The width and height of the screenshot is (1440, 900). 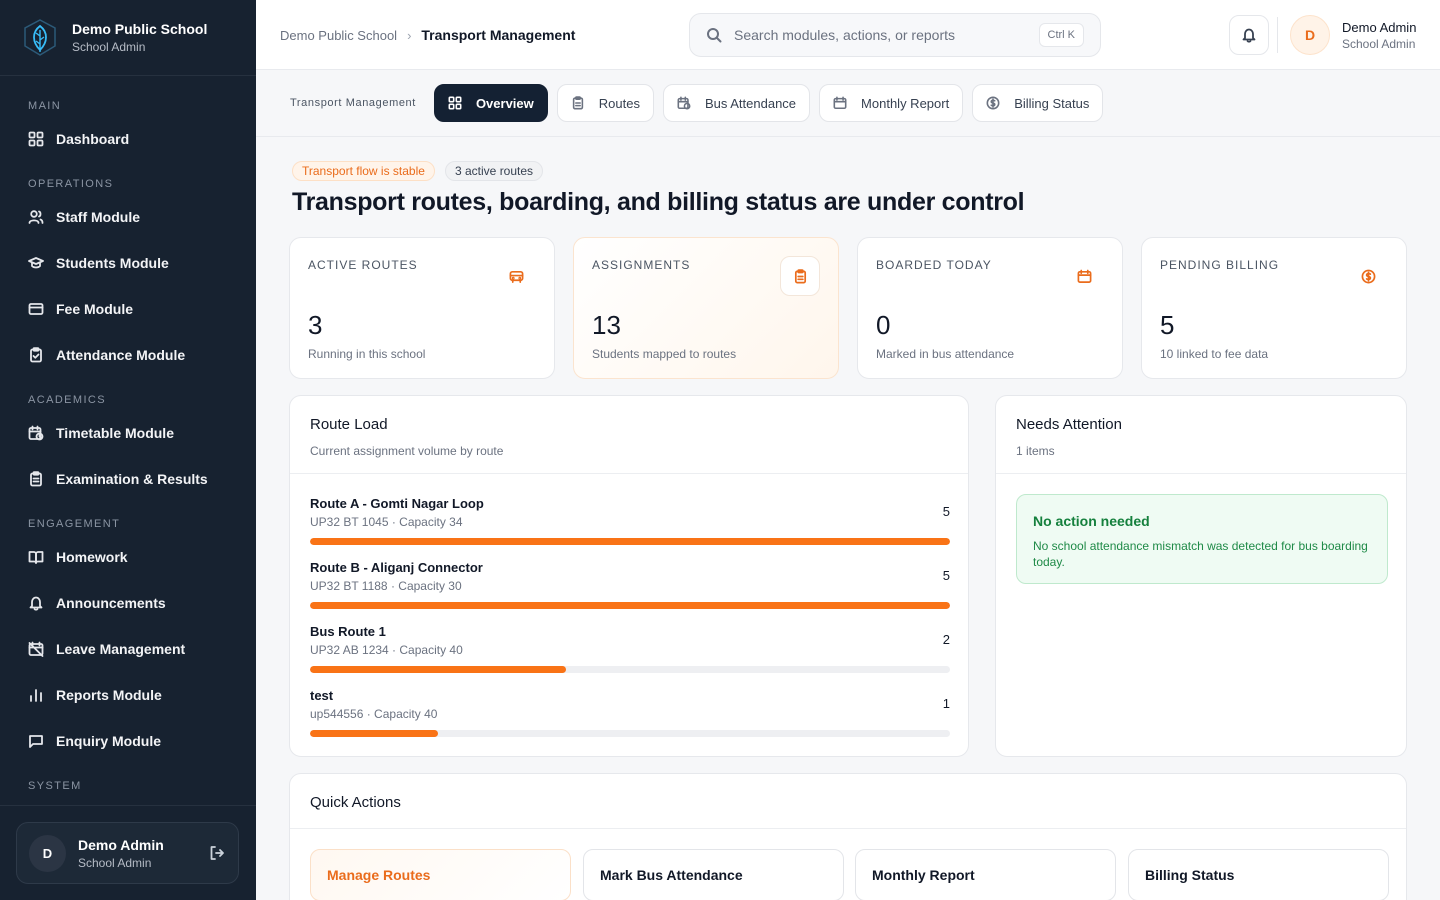 What do you see at coordinates (1379, 35) in the screenshot?
I see `header-user-info: Demo Admin School Admin` at bounding box center [1379, 35].